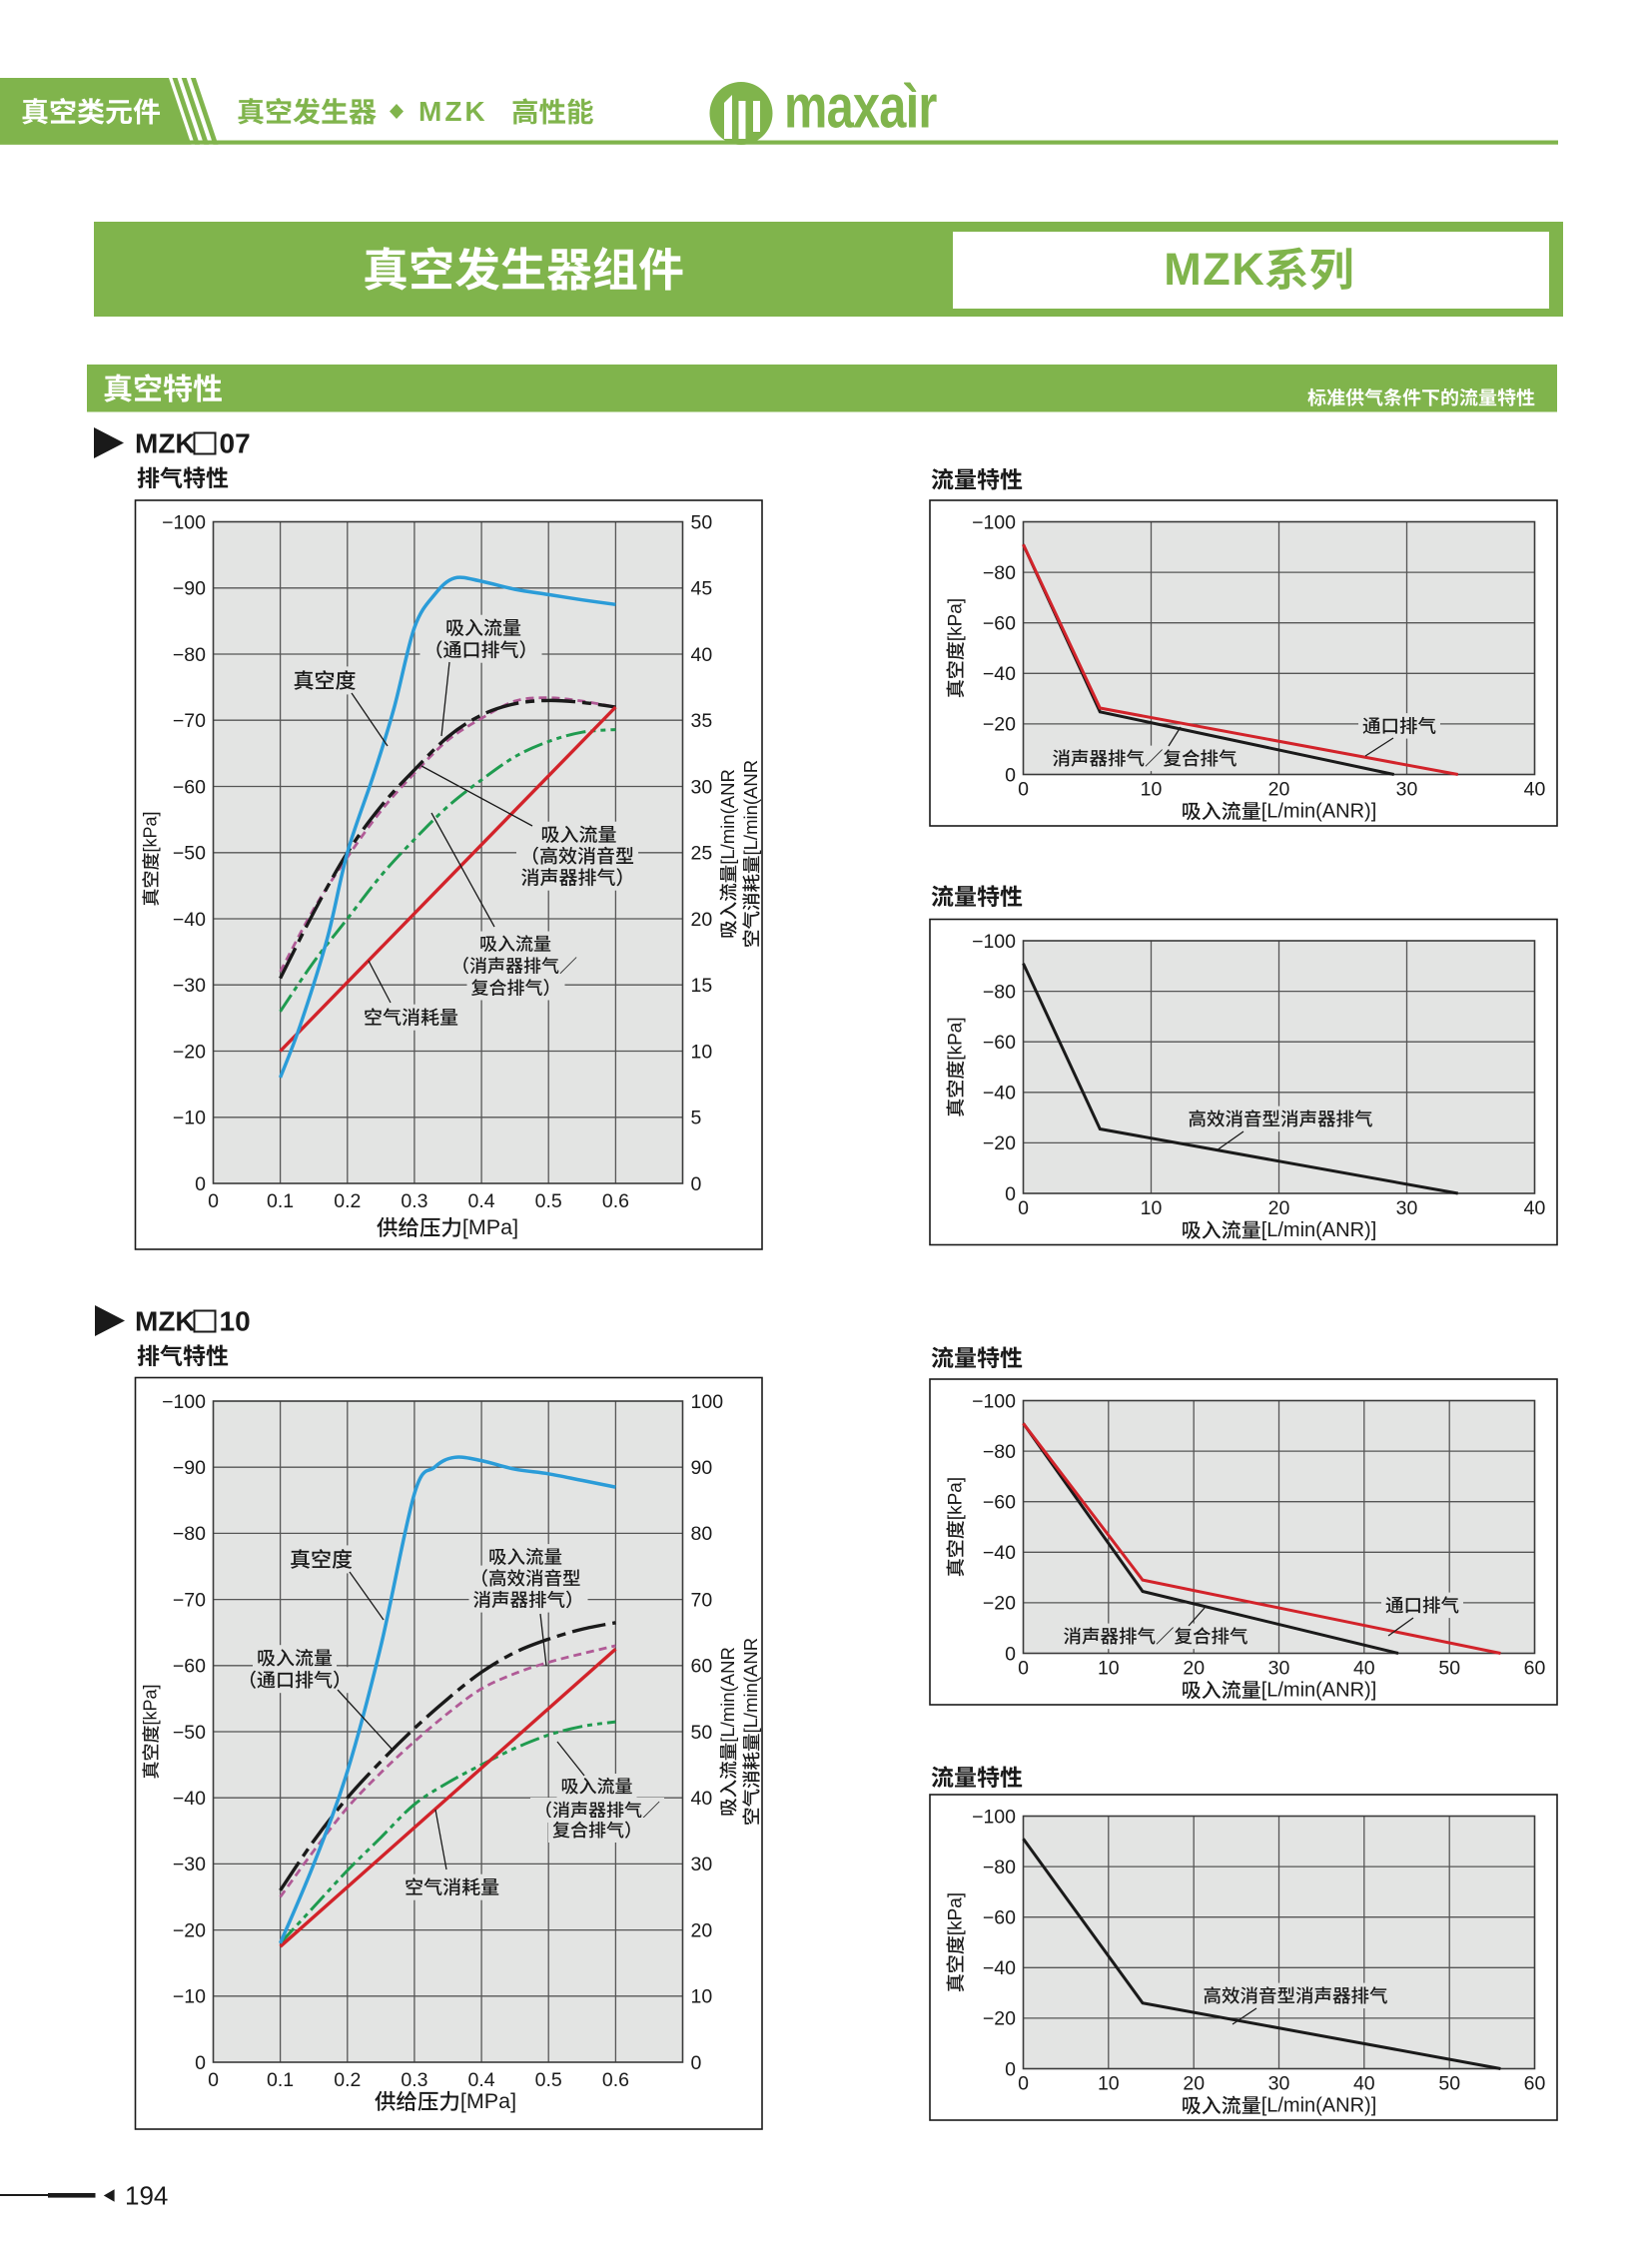 The image size is (1652, 2241). I want to click on svg-text: −70, so click(189, 721).